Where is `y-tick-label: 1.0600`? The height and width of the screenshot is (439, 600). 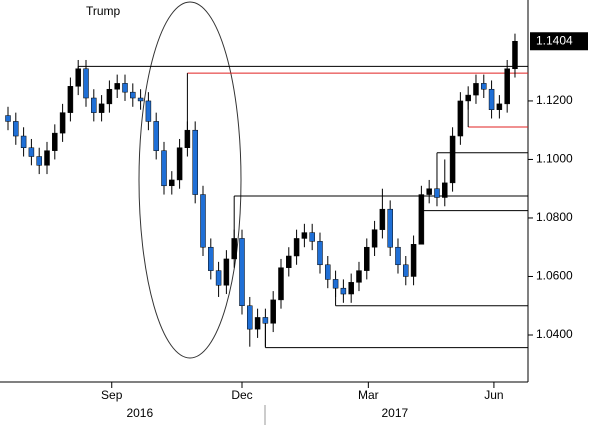
y-tick-label: 1.0600 is located at coordinates (554, 276).